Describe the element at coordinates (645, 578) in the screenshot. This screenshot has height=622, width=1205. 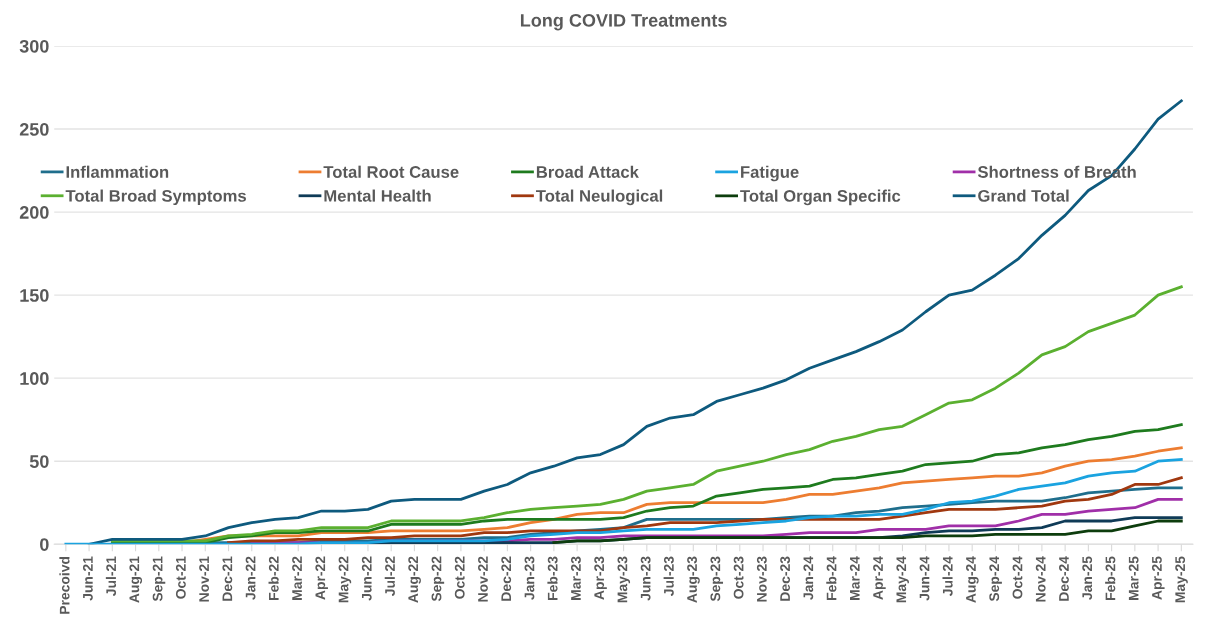
I see `x-tick-label: Jun-23` at that location.